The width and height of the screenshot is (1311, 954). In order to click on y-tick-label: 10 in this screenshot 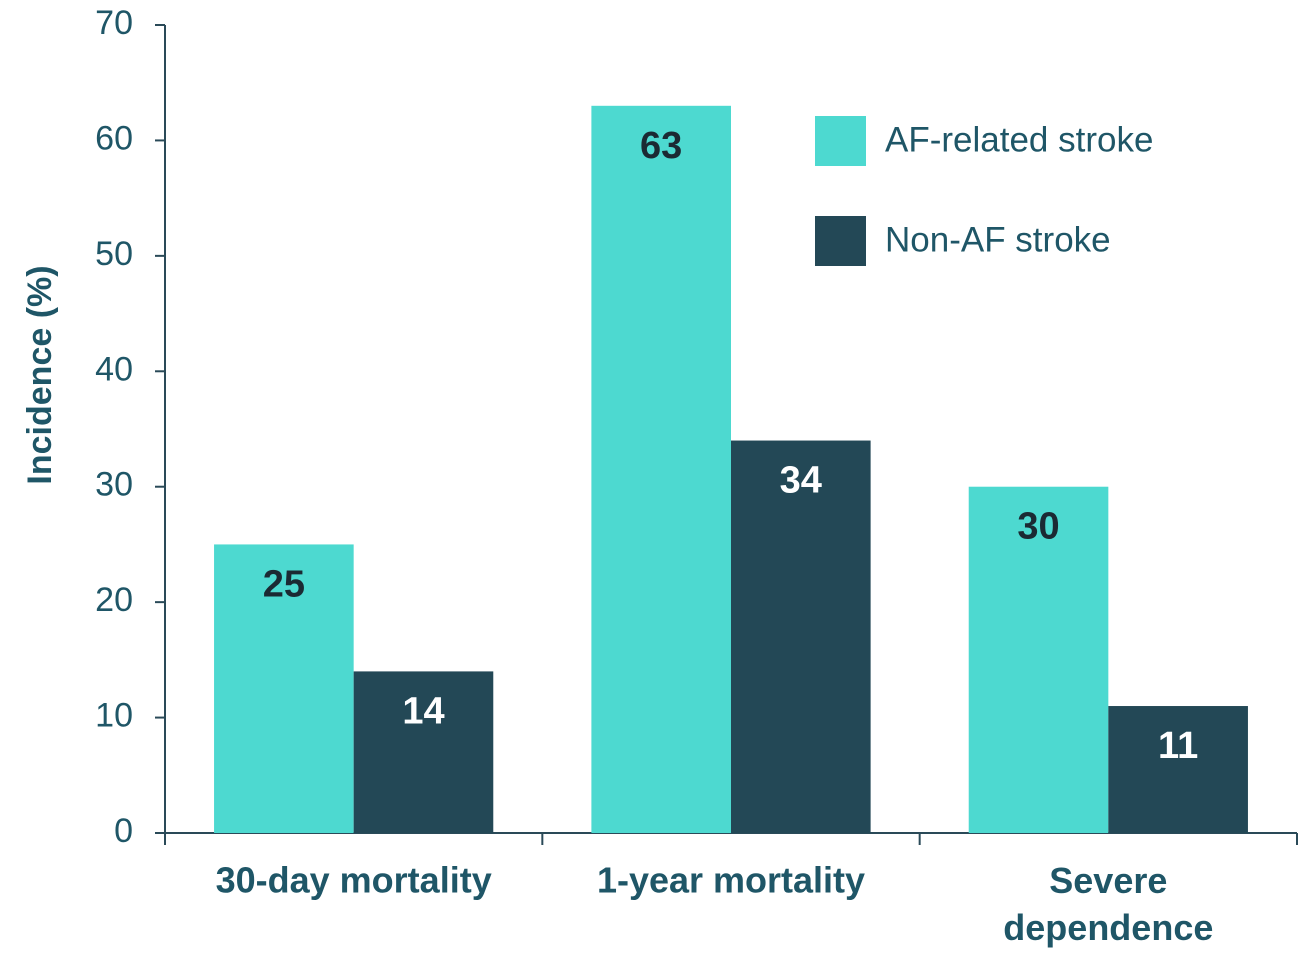, I will do `click(114, 716)`.